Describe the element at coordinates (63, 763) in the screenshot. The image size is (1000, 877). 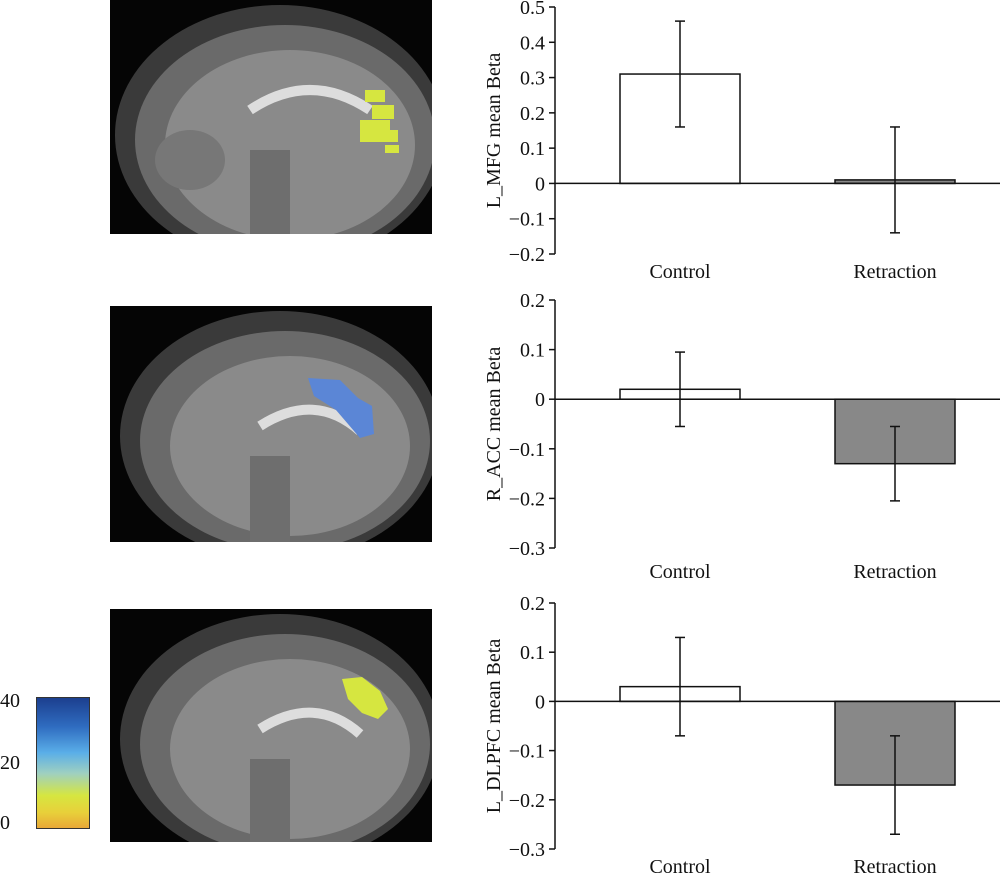
I see `colorbar` at that location.